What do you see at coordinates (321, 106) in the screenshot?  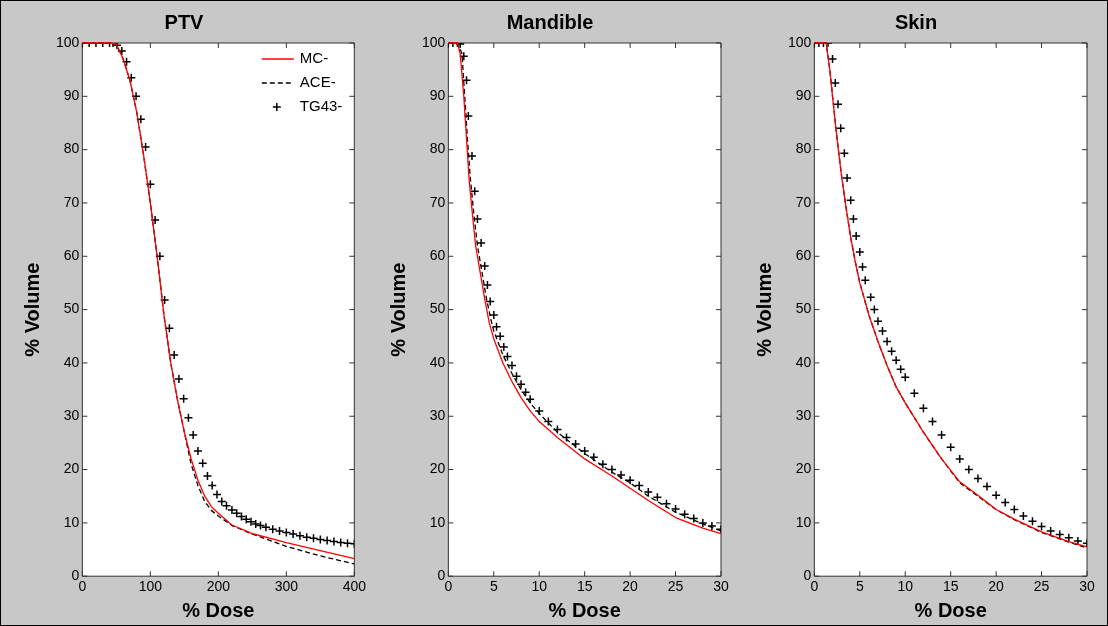 I see `legend-label: TG43-` at bounding box center [321, 106].